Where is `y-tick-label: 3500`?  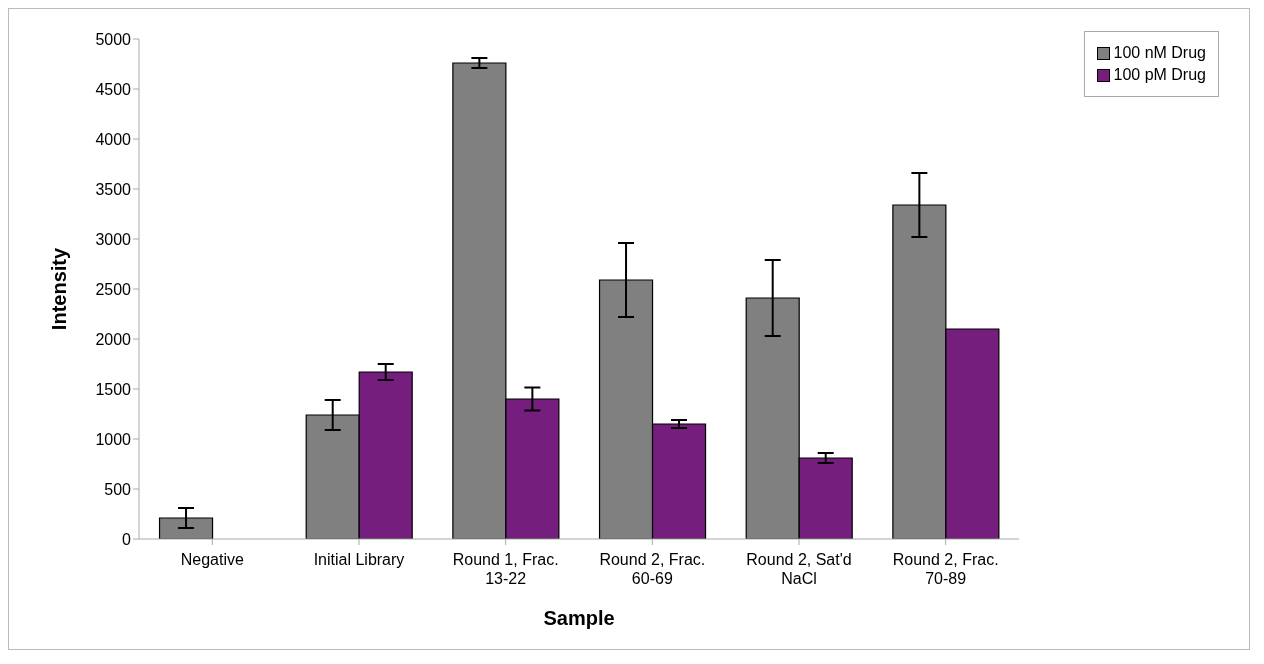
y-tick-label: 3500 is located at coordinates (113, 189).